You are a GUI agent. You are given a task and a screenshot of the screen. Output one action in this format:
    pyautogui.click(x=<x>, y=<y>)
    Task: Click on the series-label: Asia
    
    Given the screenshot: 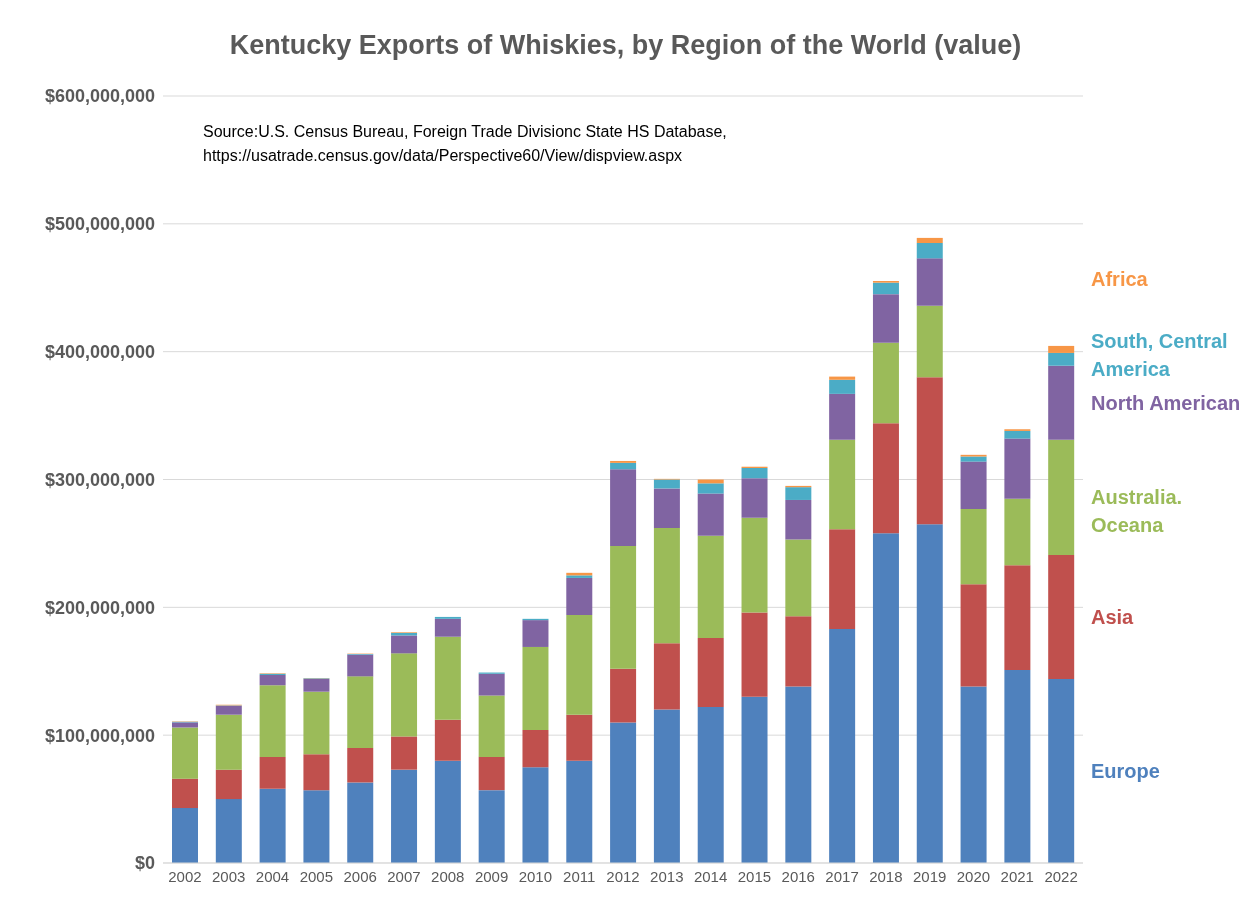 What is the action you would take?
    pyautogui.click(x=1113, y=617)
    